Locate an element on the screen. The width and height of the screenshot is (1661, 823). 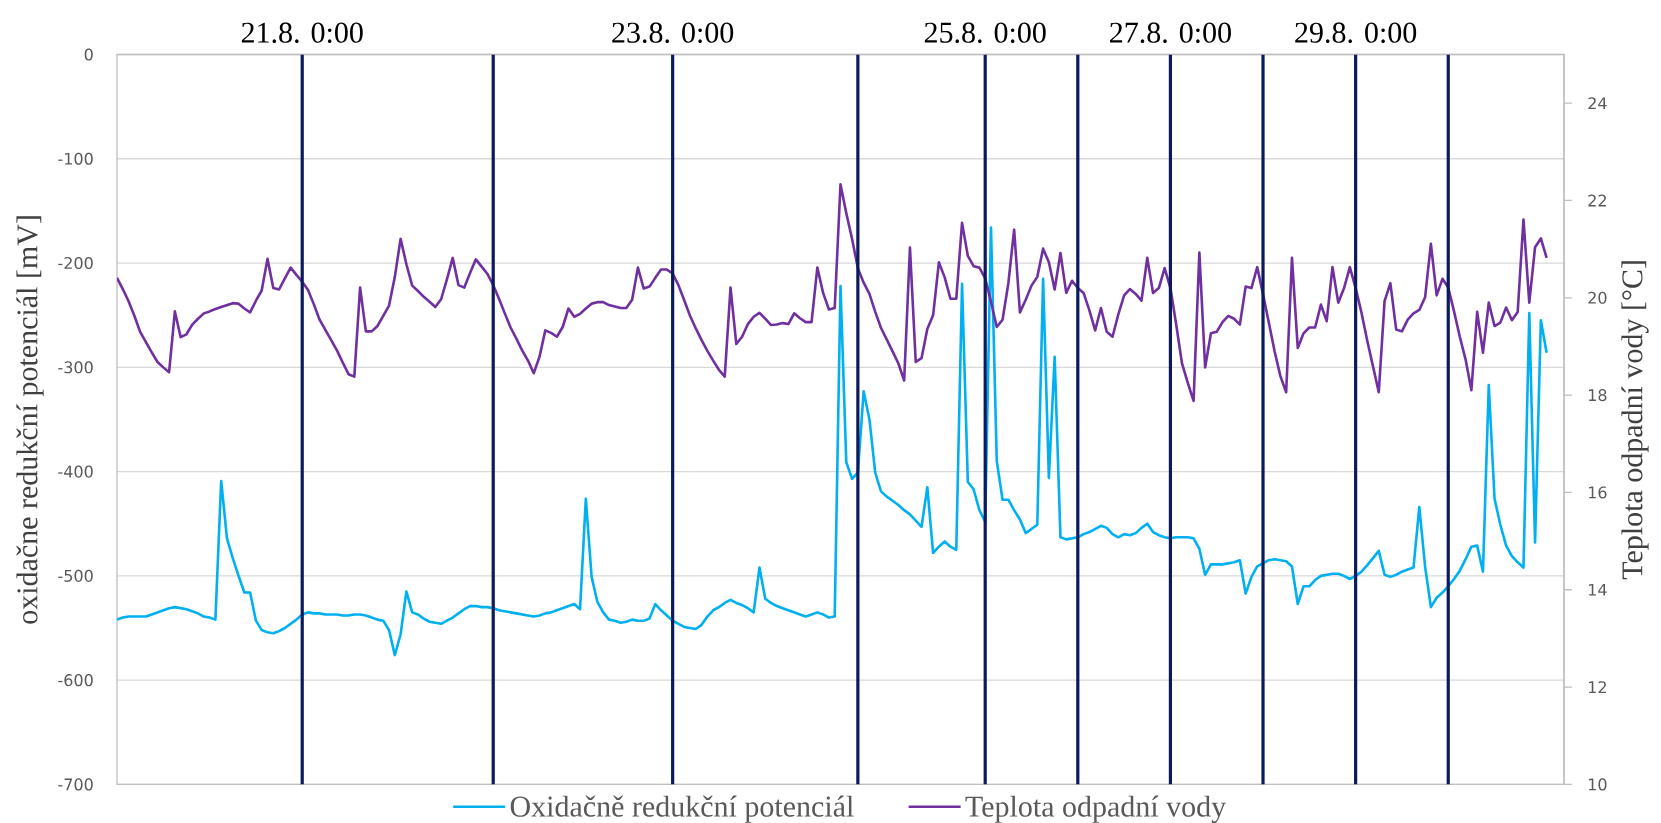
x-tick-label: 27.8. 0:00 is located at coordinates (1170, 32).